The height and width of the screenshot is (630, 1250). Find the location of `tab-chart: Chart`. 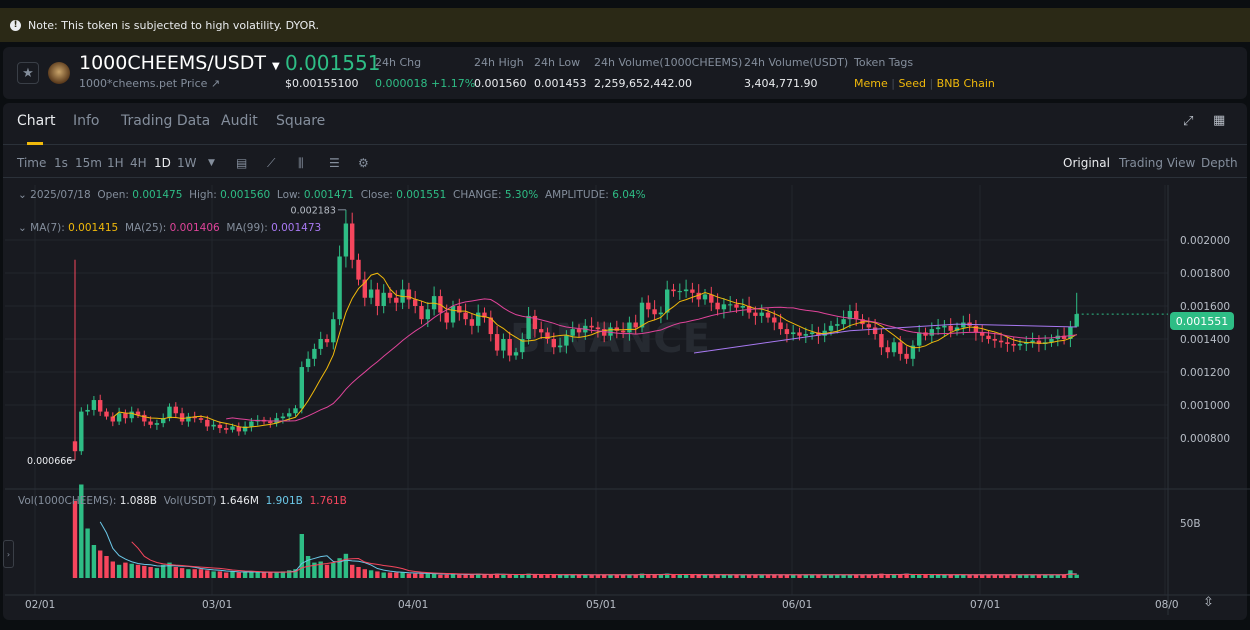

tab-chart: Chart is located at coordinates (36, 129).